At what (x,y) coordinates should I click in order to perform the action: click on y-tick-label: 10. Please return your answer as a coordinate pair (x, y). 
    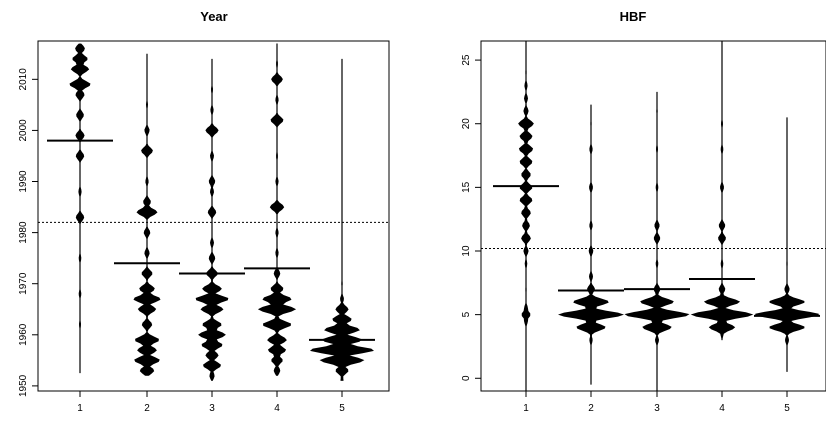
    Looking at the image, I should click on (466, 251).